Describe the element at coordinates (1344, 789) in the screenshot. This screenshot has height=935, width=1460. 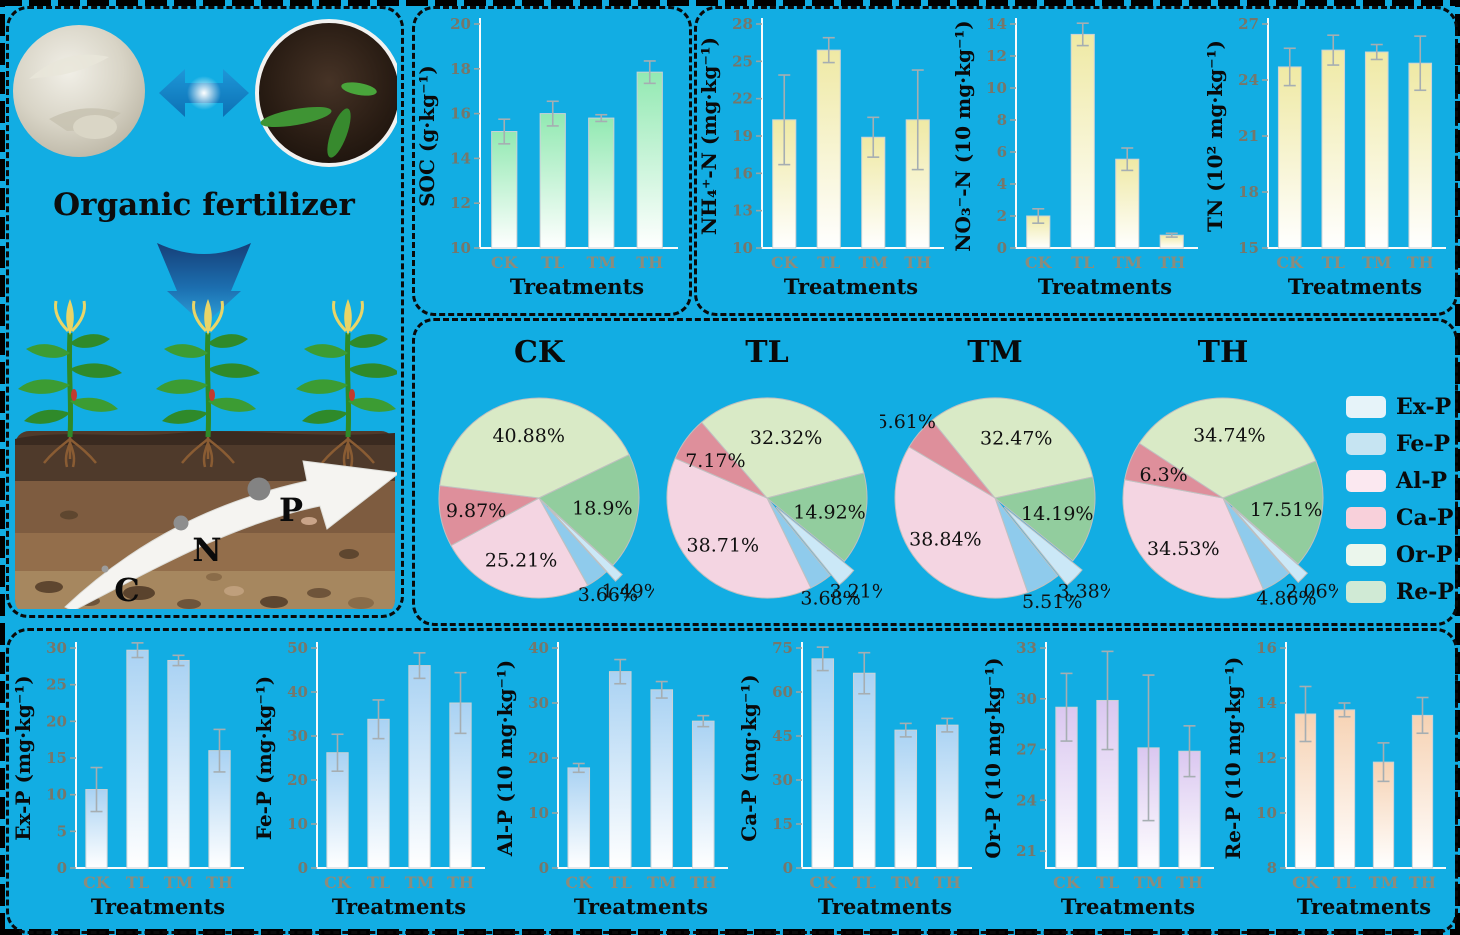
I see `rep-bar-TL` at that location.